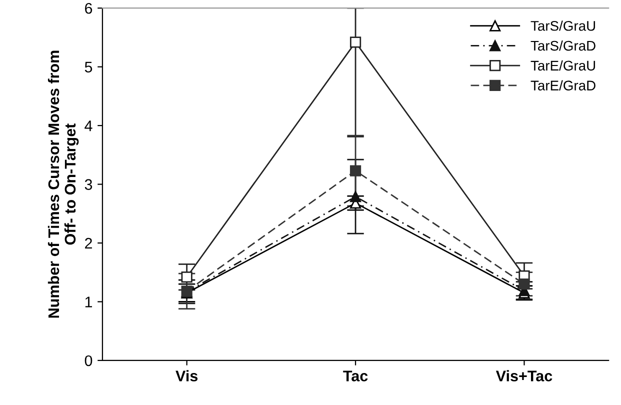 This screenshot has height=405, width=621. What do you see at coordinates (563, 65) in the screenshot?
I see `legend-label: TarE/GraU` at bounding box center [563, 65].